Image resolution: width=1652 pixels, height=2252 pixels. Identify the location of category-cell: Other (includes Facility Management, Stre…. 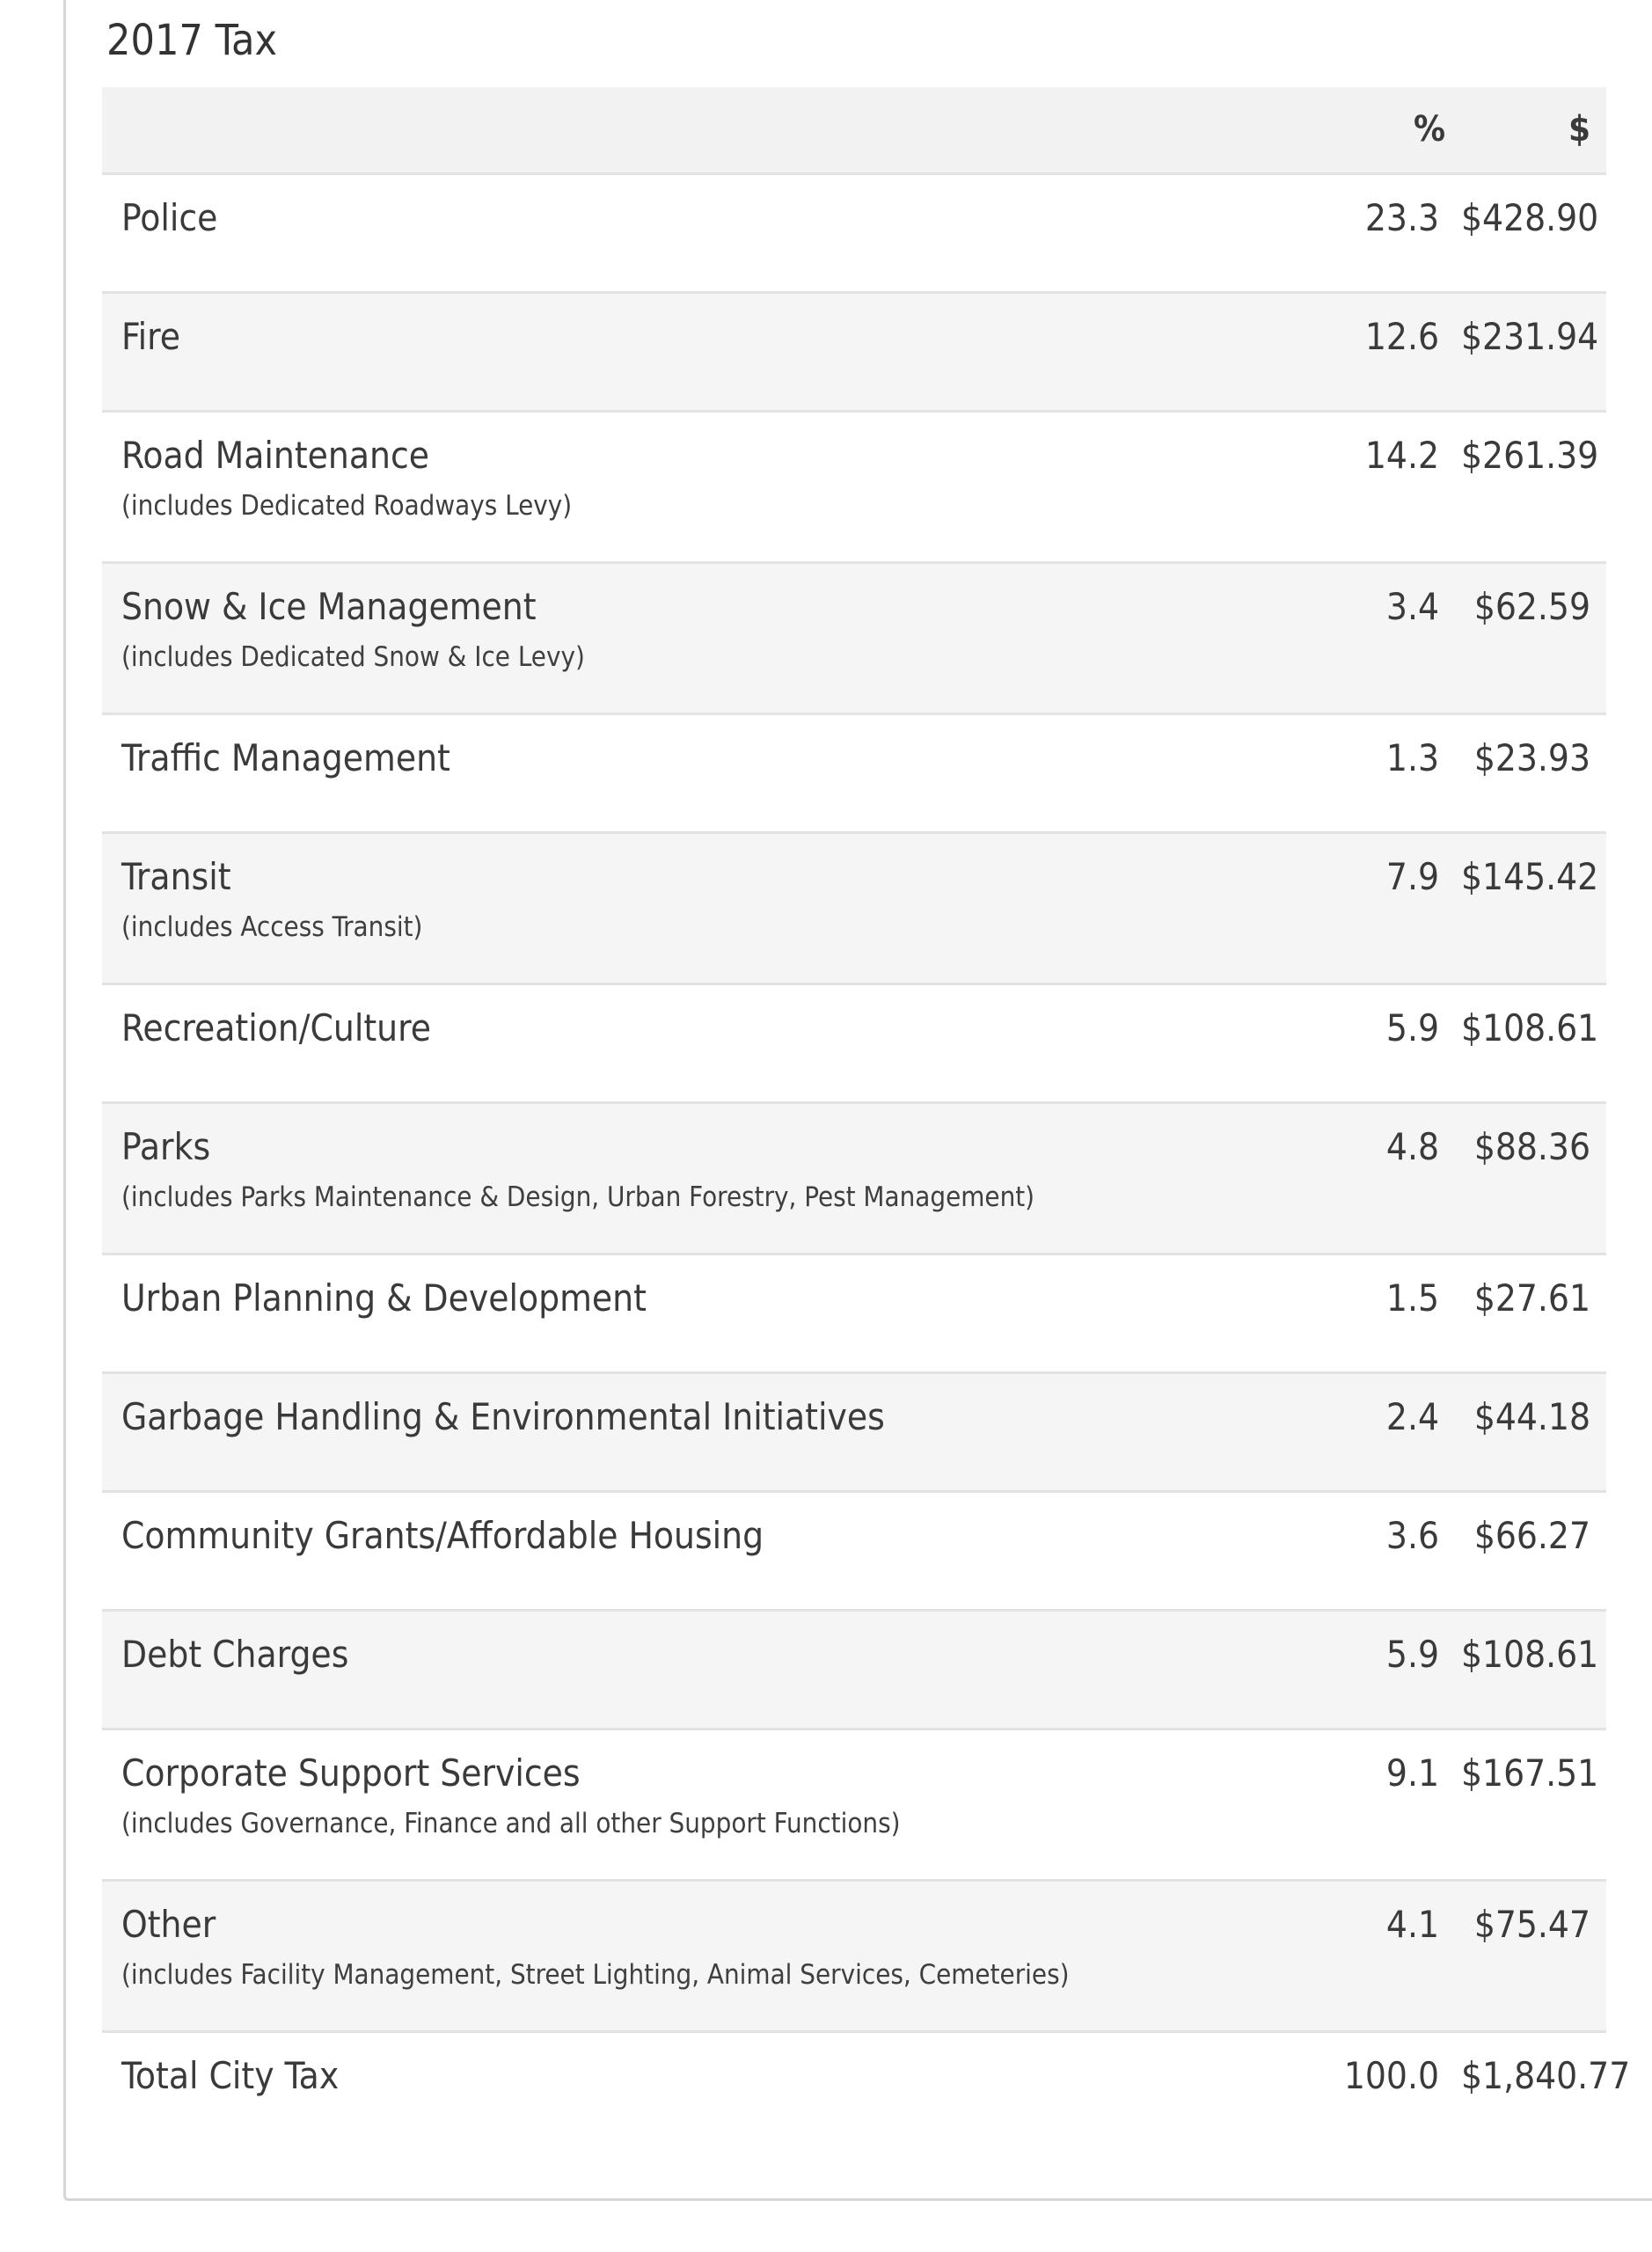
(678, 1955).